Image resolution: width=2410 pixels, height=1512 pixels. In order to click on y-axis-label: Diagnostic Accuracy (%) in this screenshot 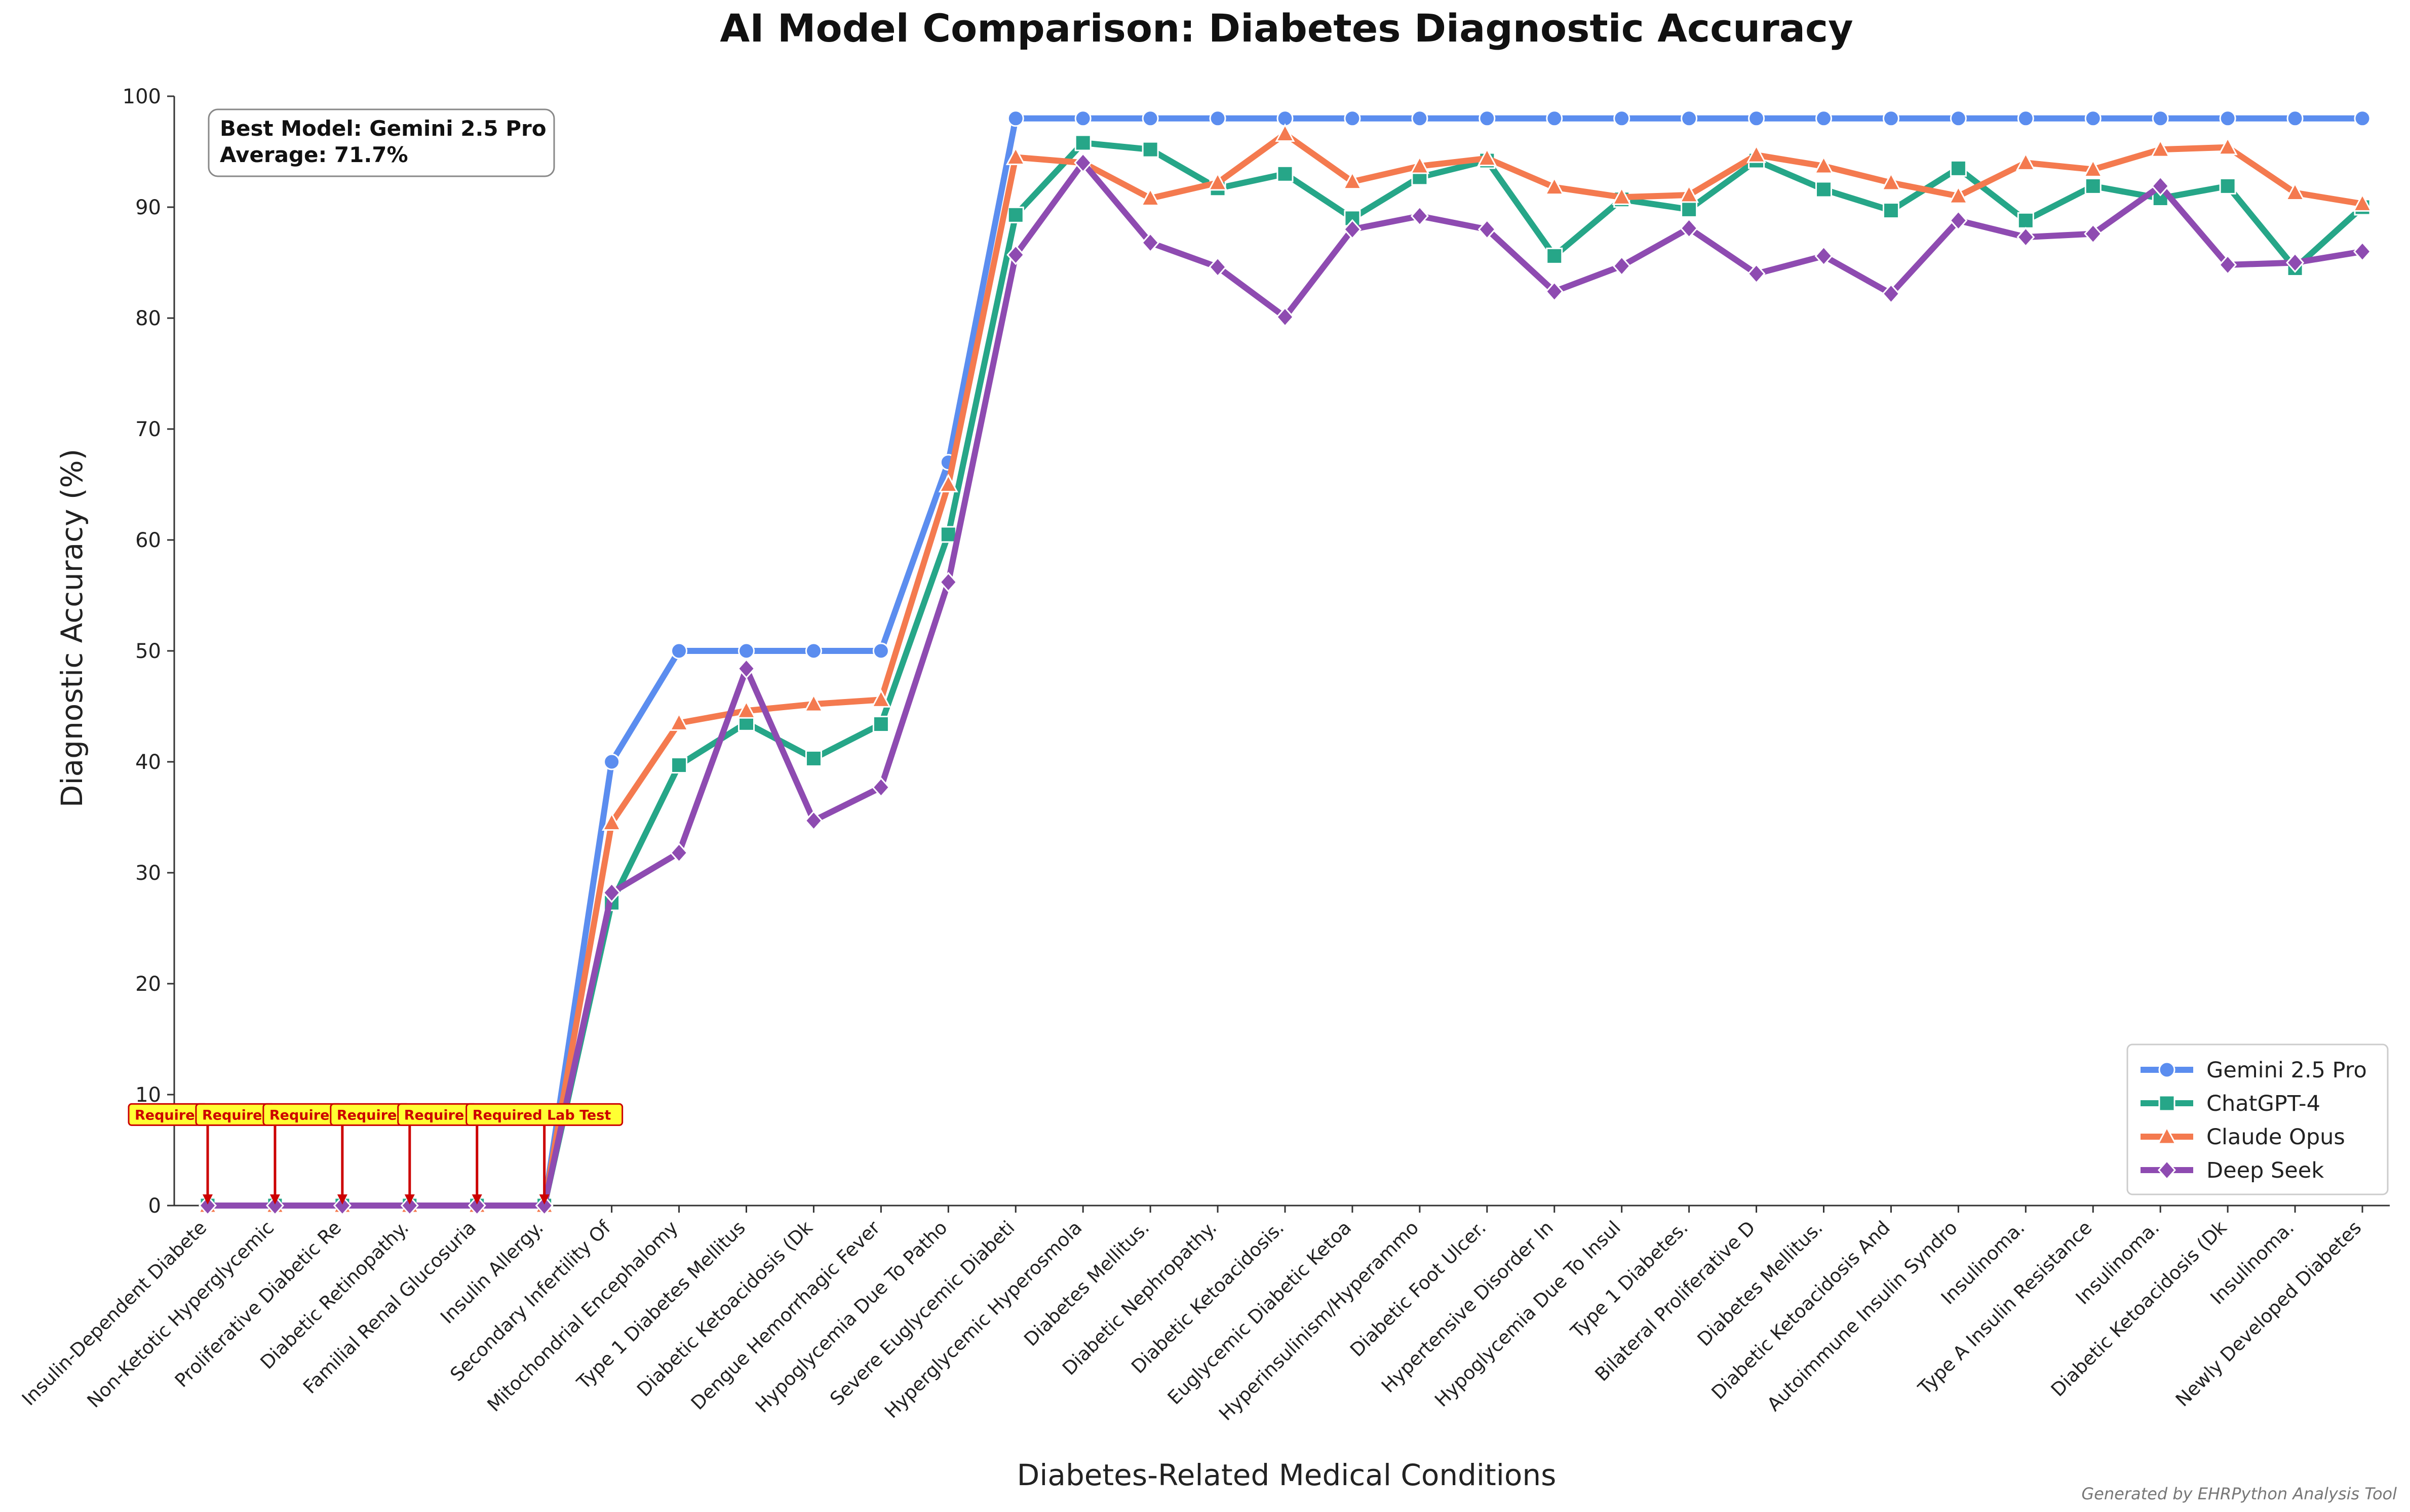, I will do `click(72, 628)`.